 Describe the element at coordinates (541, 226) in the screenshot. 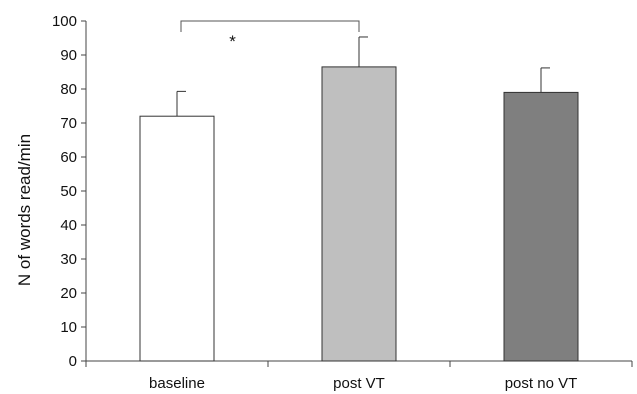

I see `bar-post-no-vt` at that location.